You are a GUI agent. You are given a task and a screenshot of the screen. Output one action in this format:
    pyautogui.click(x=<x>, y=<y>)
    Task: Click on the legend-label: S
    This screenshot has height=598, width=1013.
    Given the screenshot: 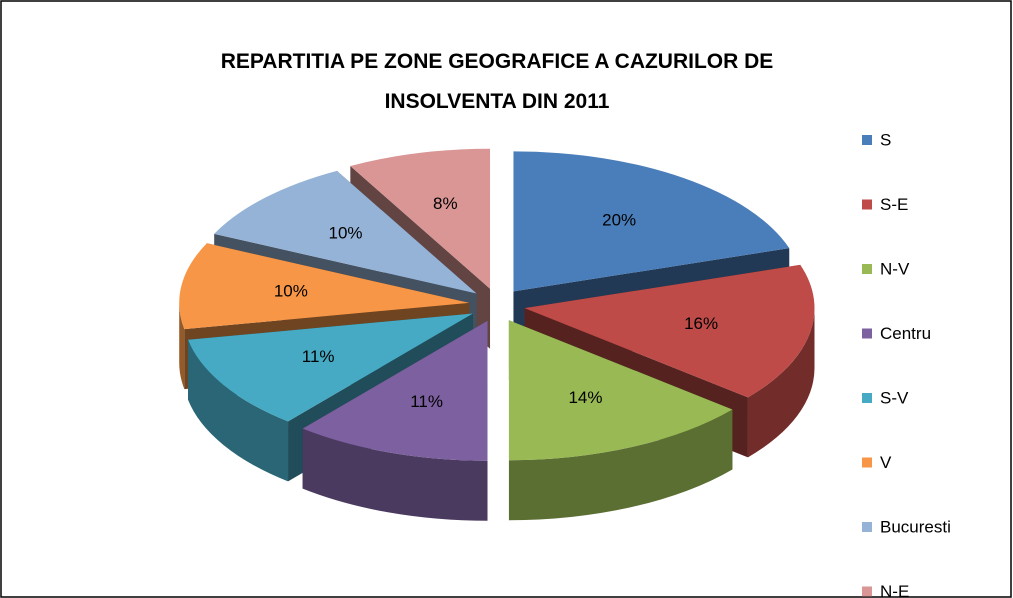 What is the action you would take?
    pyautogui.click(x=885, y=139)
    